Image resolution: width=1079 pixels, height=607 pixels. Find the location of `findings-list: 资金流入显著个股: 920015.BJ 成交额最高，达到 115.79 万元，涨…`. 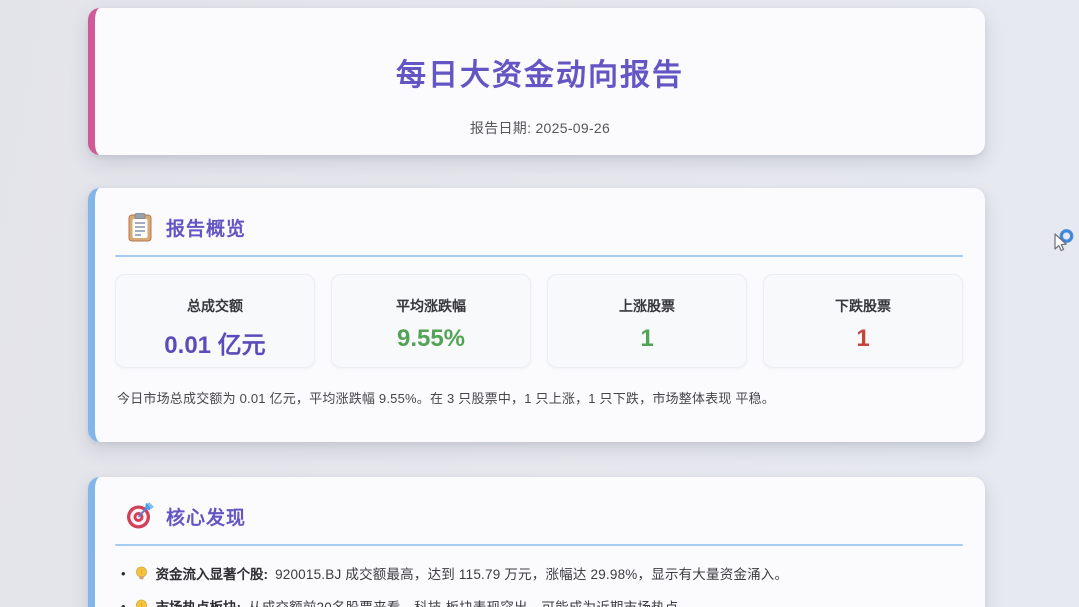

findings-list: 资金流入显著个股: 920015.BJ 成交额最高，达到 115.79 万元，涨… is located at coordinates (539, 585).